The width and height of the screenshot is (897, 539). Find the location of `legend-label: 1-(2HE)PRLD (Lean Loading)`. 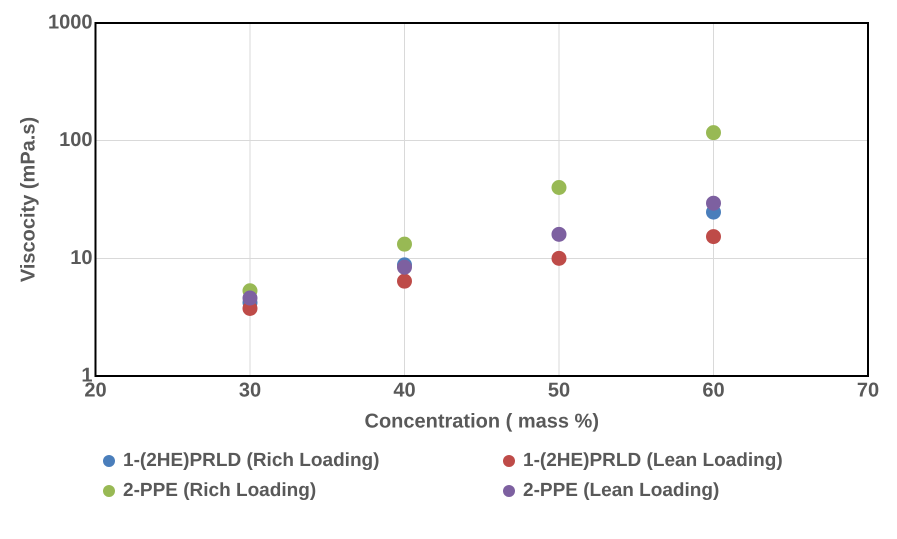

legend-label: 1-(2HE)PRLD (Lean Loading) is located at coordinates (653, 461).